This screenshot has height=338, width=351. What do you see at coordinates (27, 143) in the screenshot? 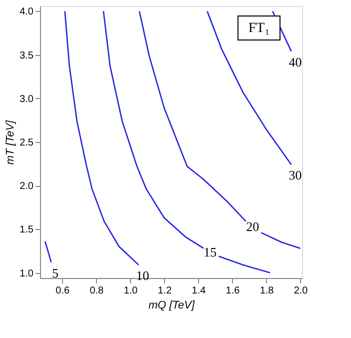
I see `y-tick-label: 2.5` at bounding box center [27, 143].